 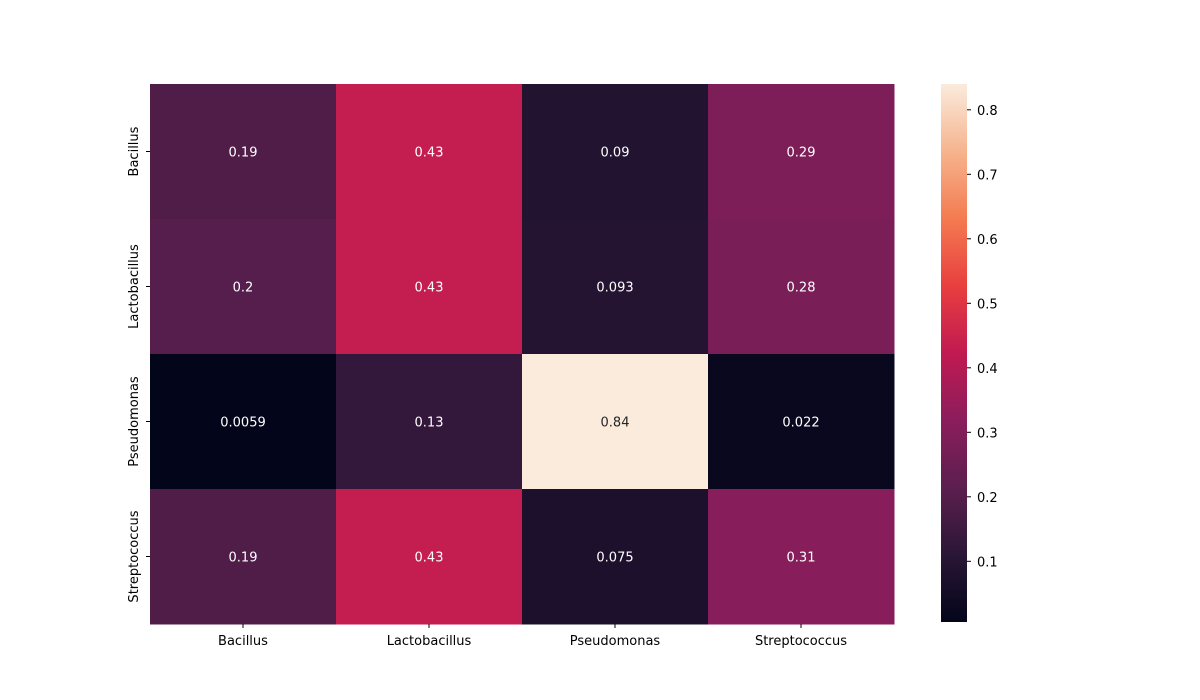 I want to click on colorbar: 0.1 0.2 0.3 0.4 0.5 0.6 0.7 0.8, so click(x=969, y=353).